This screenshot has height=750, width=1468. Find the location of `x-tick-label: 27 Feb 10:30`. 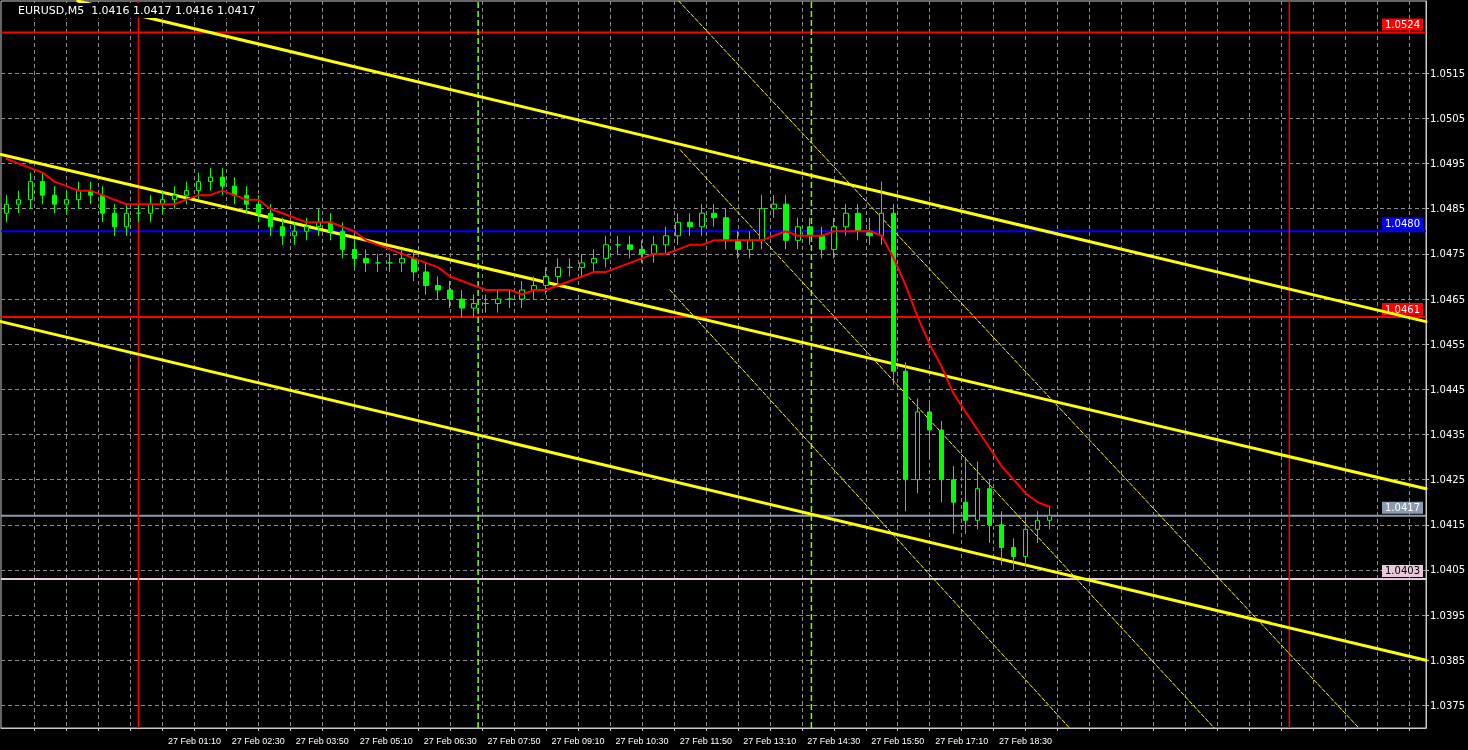

x-tick-label: 27 Feb 10:30 is located at coordinates (642, 740).